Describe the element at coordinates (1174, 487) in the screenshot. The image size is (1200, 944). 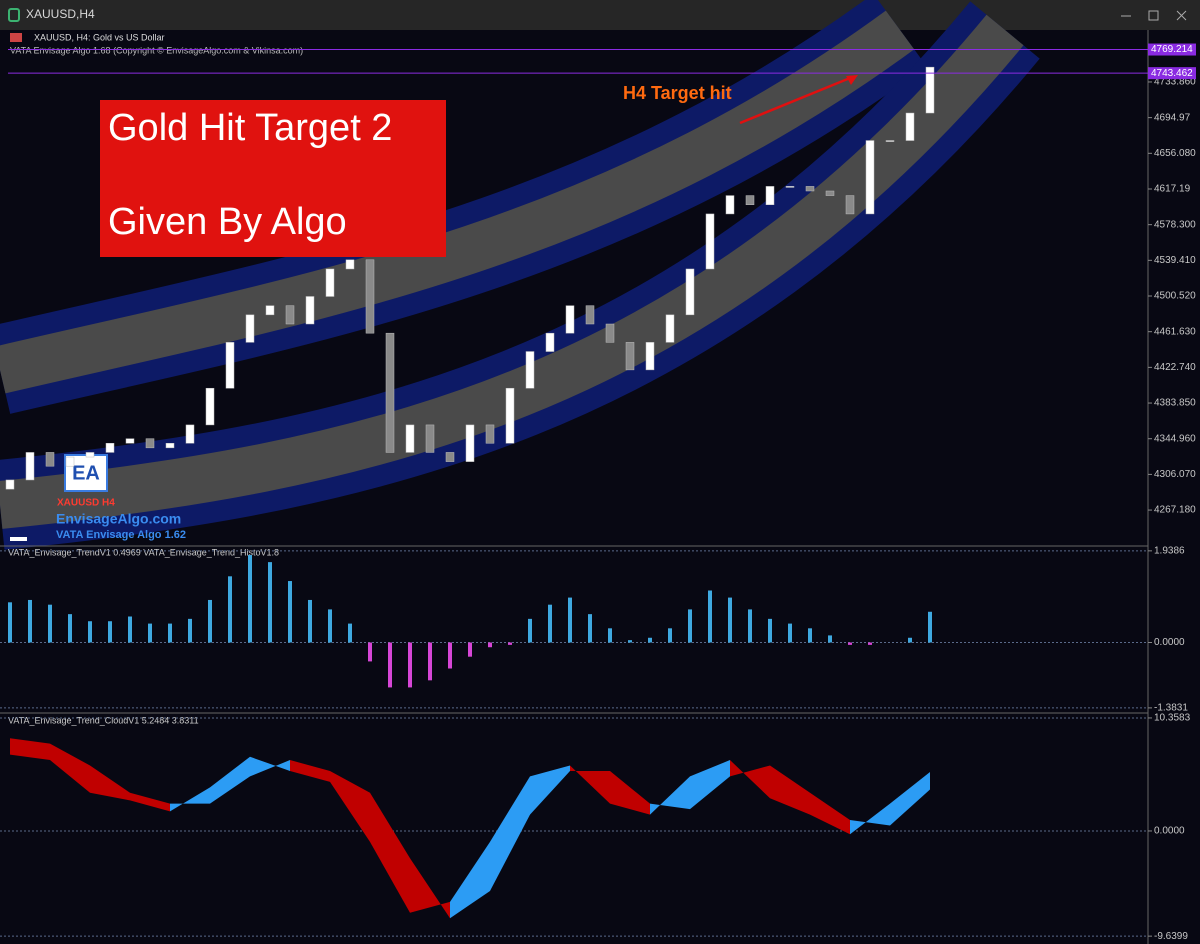
I see `price-axis` at that location.